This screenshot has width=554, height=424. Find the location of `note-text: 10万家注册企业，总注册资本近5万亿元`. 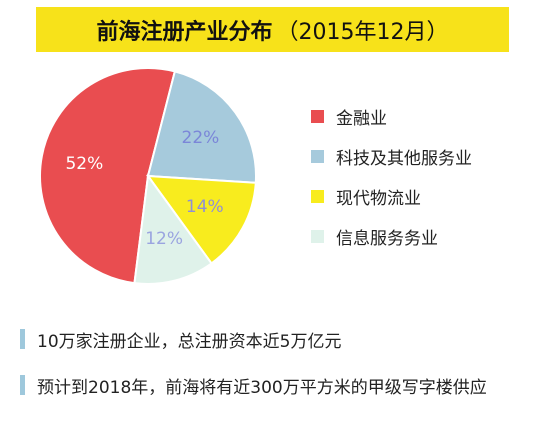

note-text: 10万家注册企业，总注册资本近5万亿元 is located at coordinates (189, 341).